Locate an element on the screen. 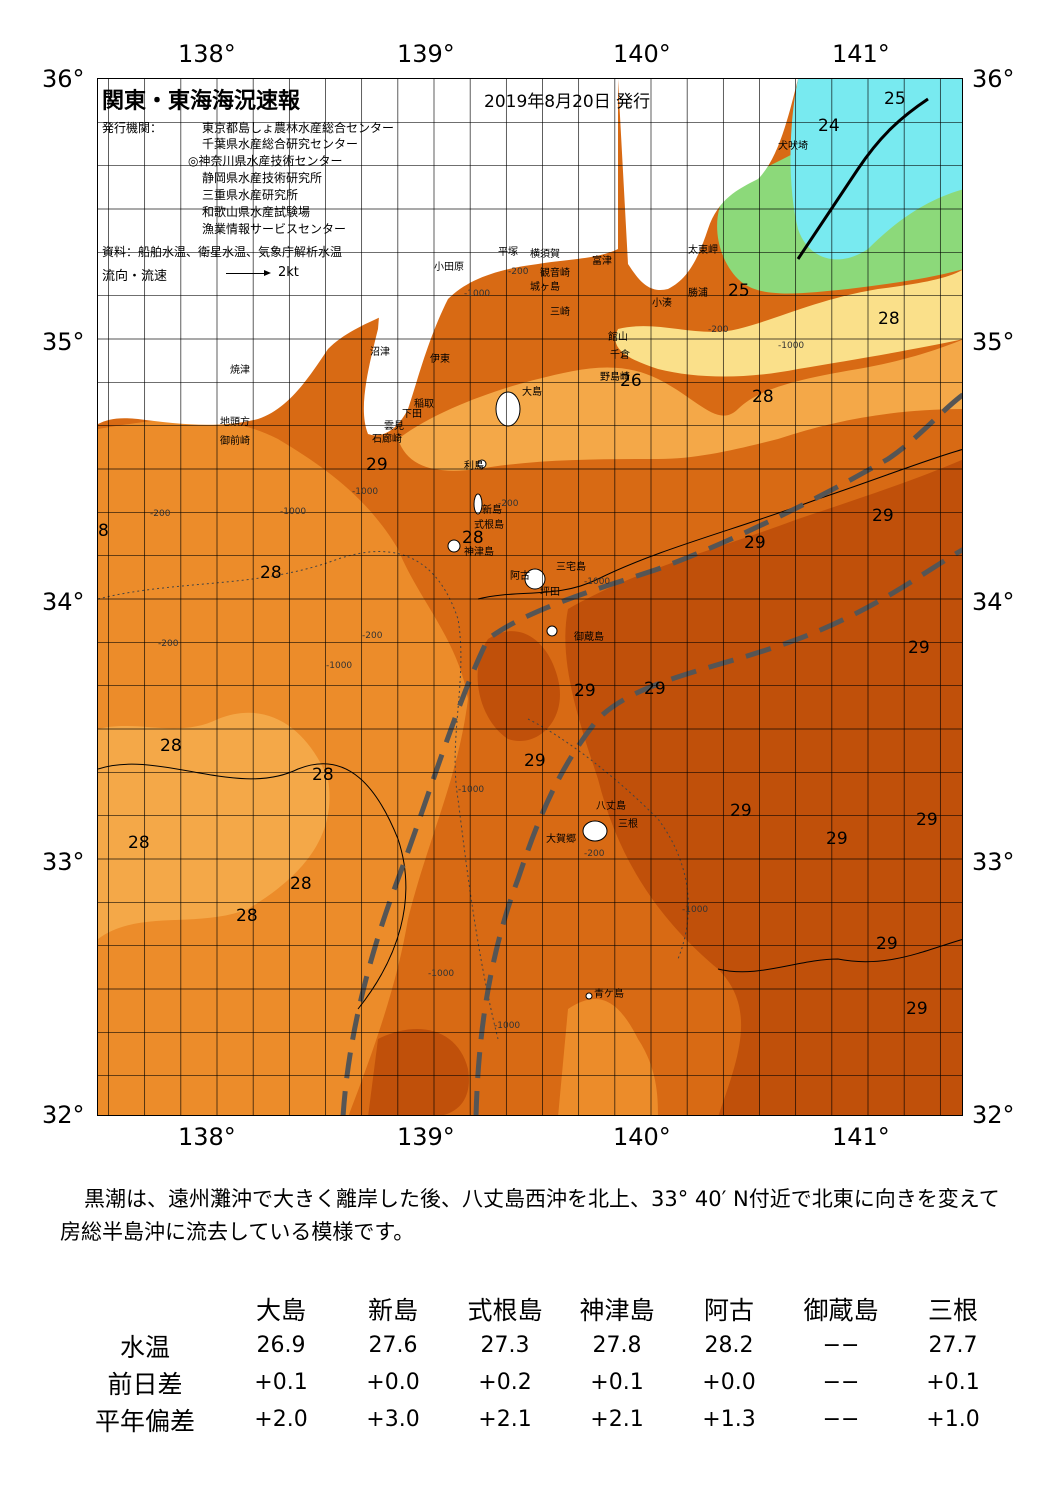 This screenshot has height=1503, width=1064. depth-contour is located at coordinates (608, 839).